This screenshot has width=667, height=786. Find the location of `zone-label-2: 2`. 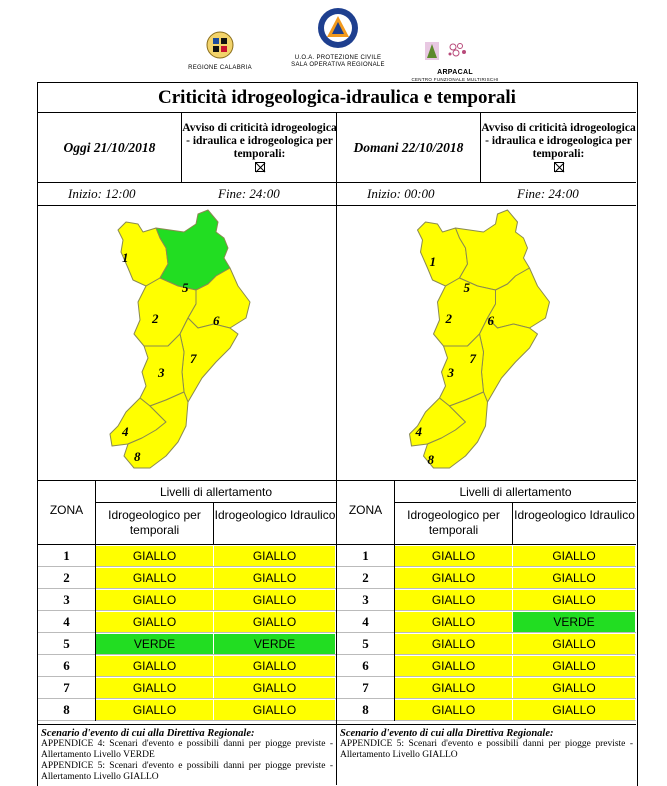

zone-label-2: 2 is located at coordinates (155, 318).